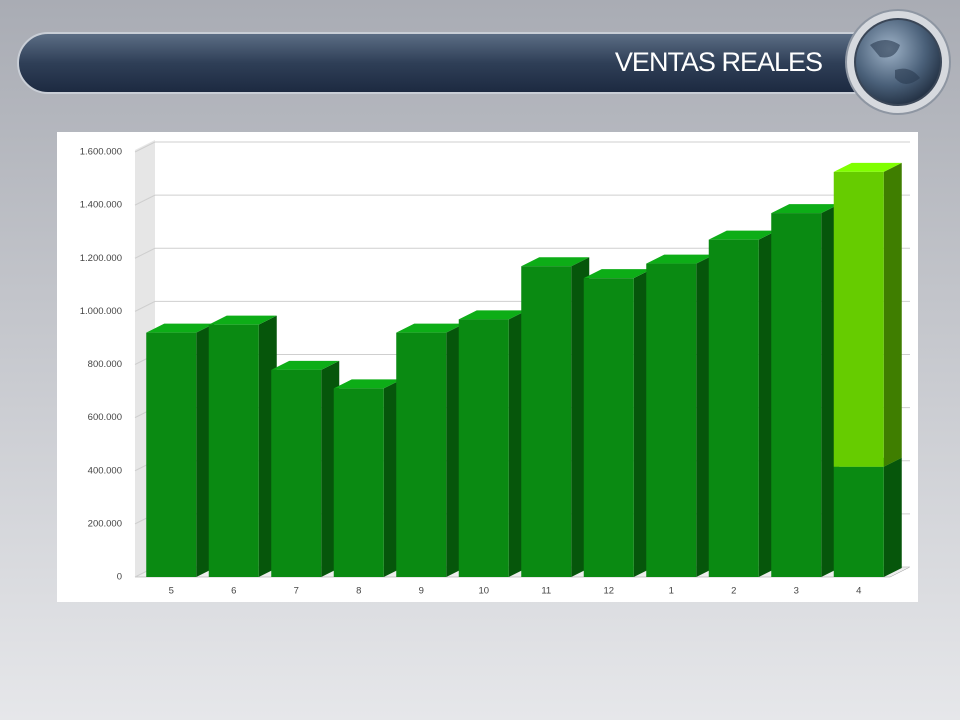 Image resolution: width=960 pixels, height=720 pixels. Describe the element at coordinates (671, 591) in the screenshot. I see `x-tick-label: 1` at that location.